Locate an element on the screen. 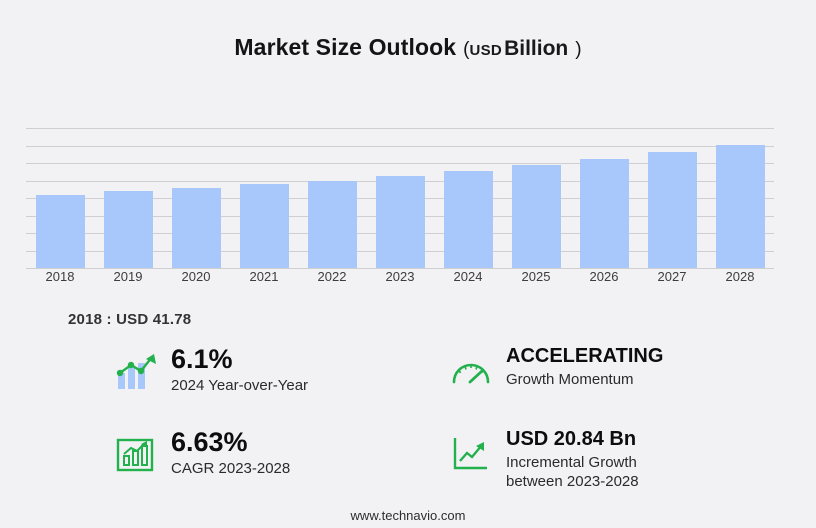 Image resolution: width=816 pixels, height=528 pixels. metric-growth-momentum: ACCELERATING Growth Momentum is located at coordinates (555, 369).